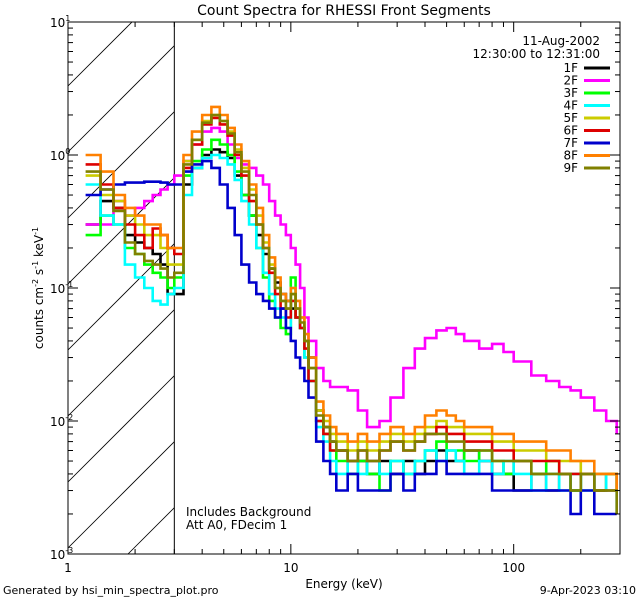 This screenshot has width=640, height=600. I want to click on footer-generated-by: Generated by hsi_min_spectra_plot.pro, so click(111, 590).